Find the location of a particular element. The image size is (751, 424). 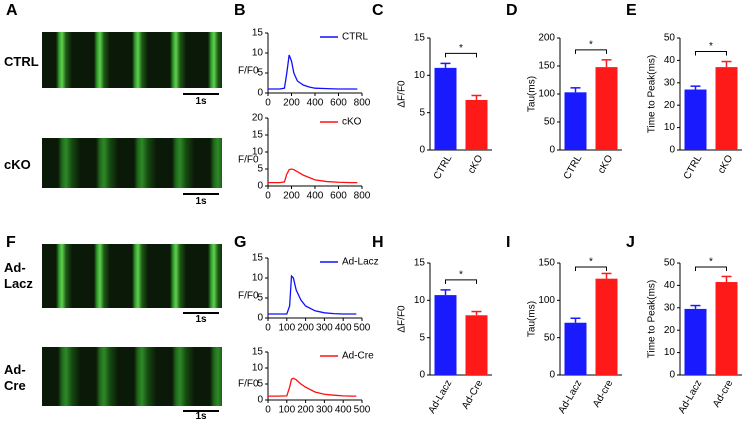

x-tick-label: Ad-Cre is located at coordinates (473, 394).